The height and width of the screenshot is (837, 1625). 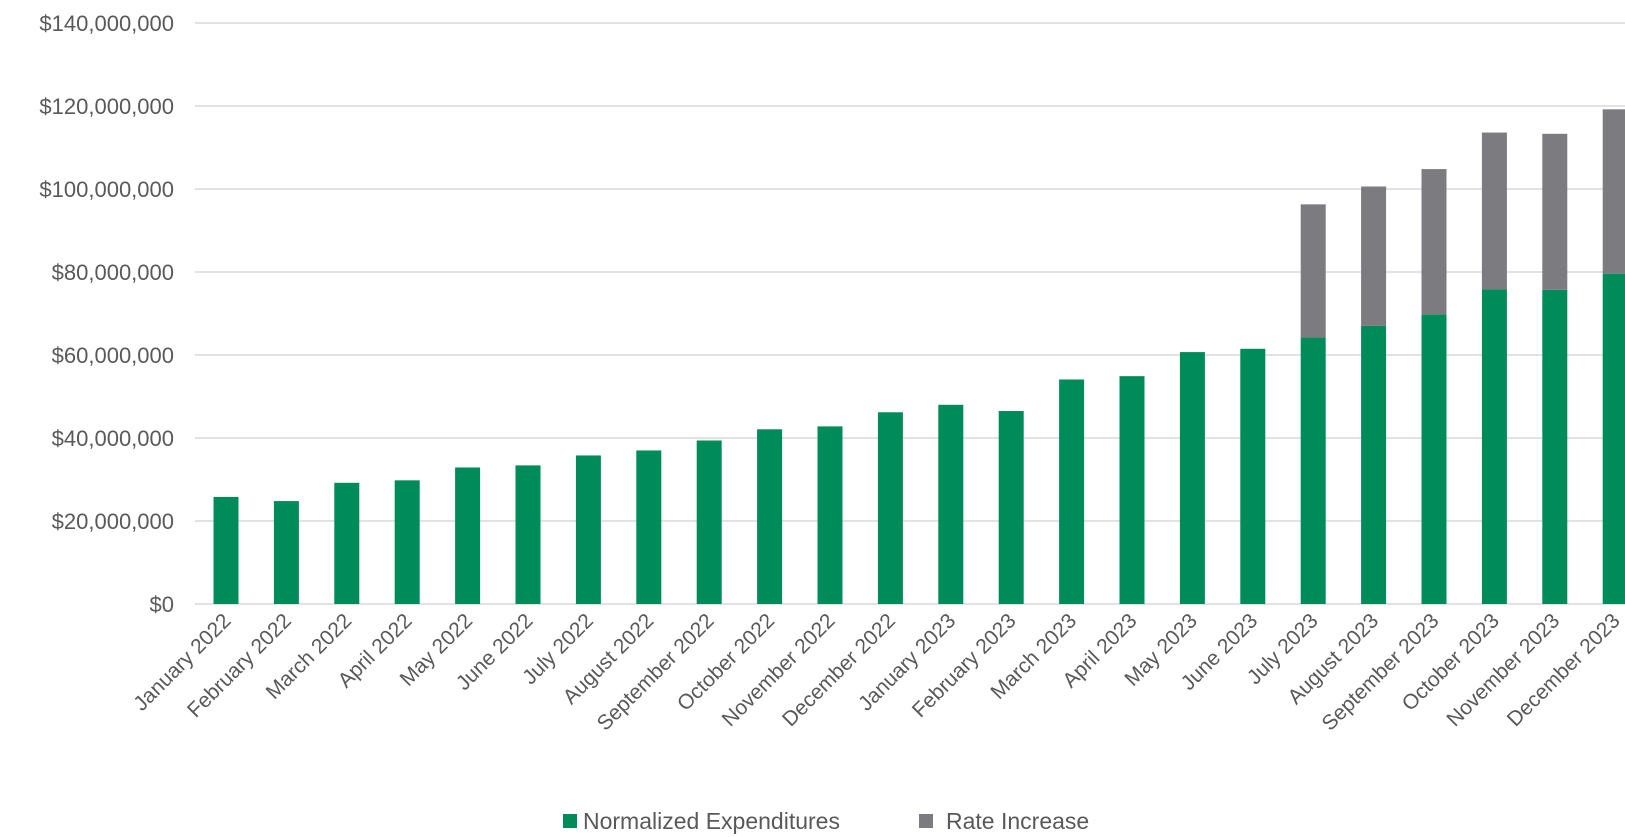 What do you see at coordinates (106, 189) in the screenshot?
I see `y-tick-label: $100,000,000` at bounding box center [106, 189].